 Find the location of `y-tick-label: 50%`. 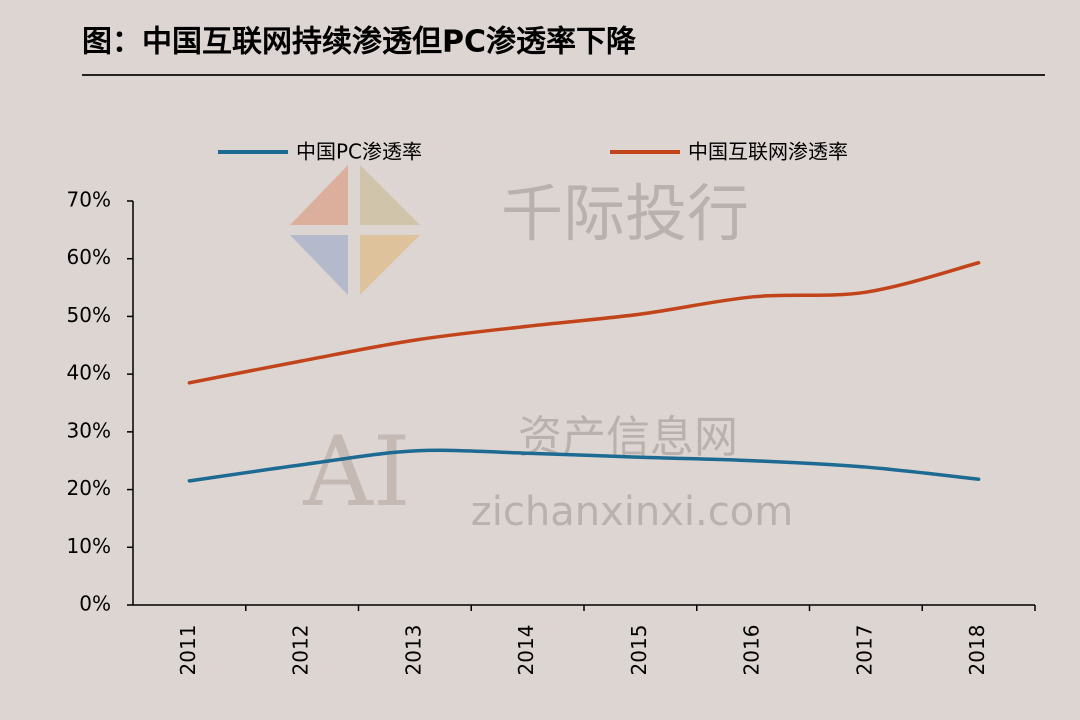

y-tick-label: 50% is located at coordinates (89, 315).